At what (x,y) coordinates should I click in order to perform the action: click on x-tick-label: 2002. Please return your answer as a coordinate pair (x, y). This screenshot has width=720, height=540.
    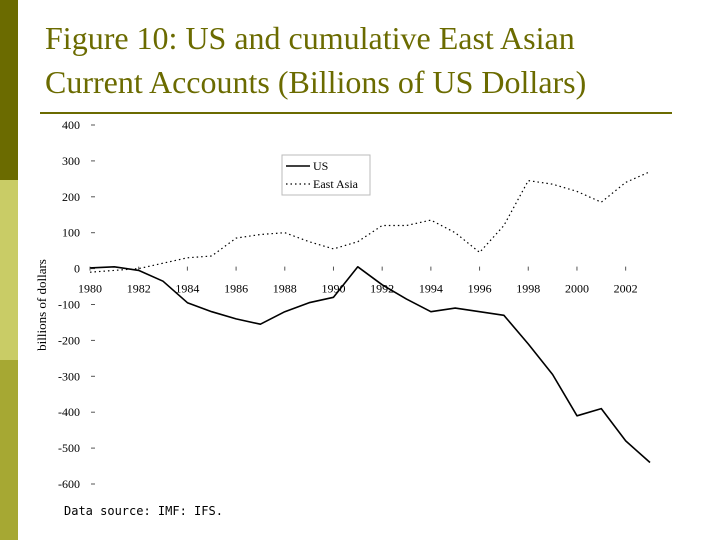
    Looking at the image, I should click on (626, 289).